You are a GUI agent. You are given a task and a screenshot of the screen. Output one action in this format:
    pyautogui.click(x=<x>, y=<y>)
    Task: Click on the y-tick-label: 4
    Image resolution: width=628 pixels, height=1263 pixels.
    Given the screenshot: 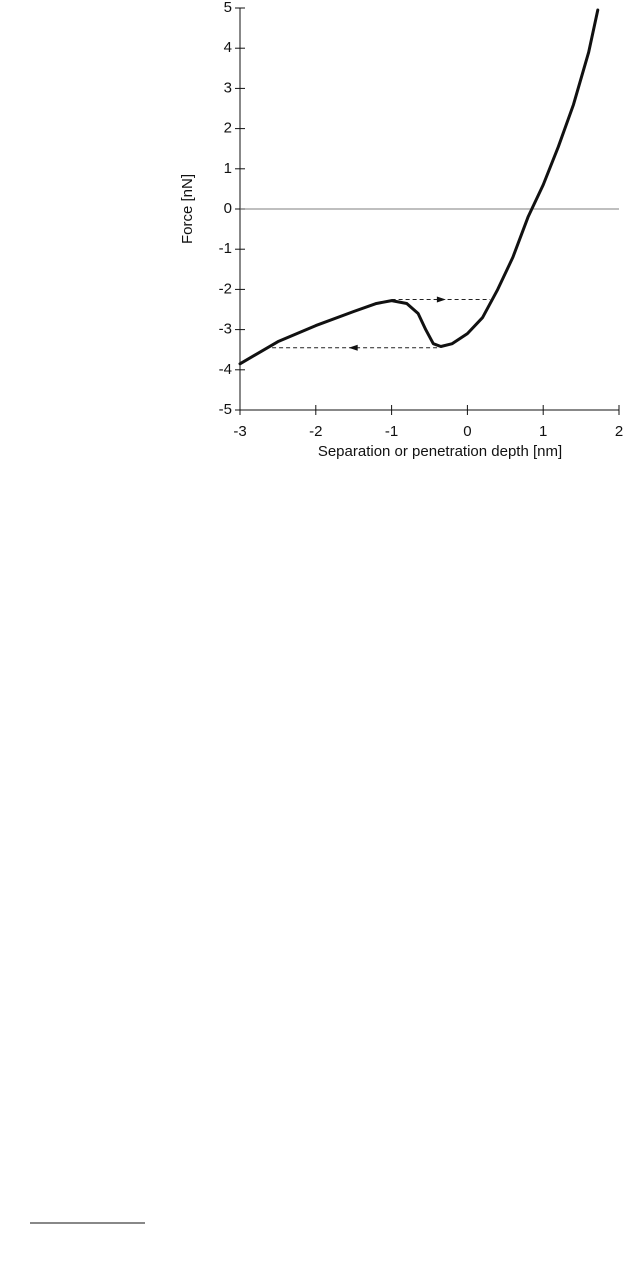 What is the action you would take?
    pyautogui.click(x=228, y=47)
    